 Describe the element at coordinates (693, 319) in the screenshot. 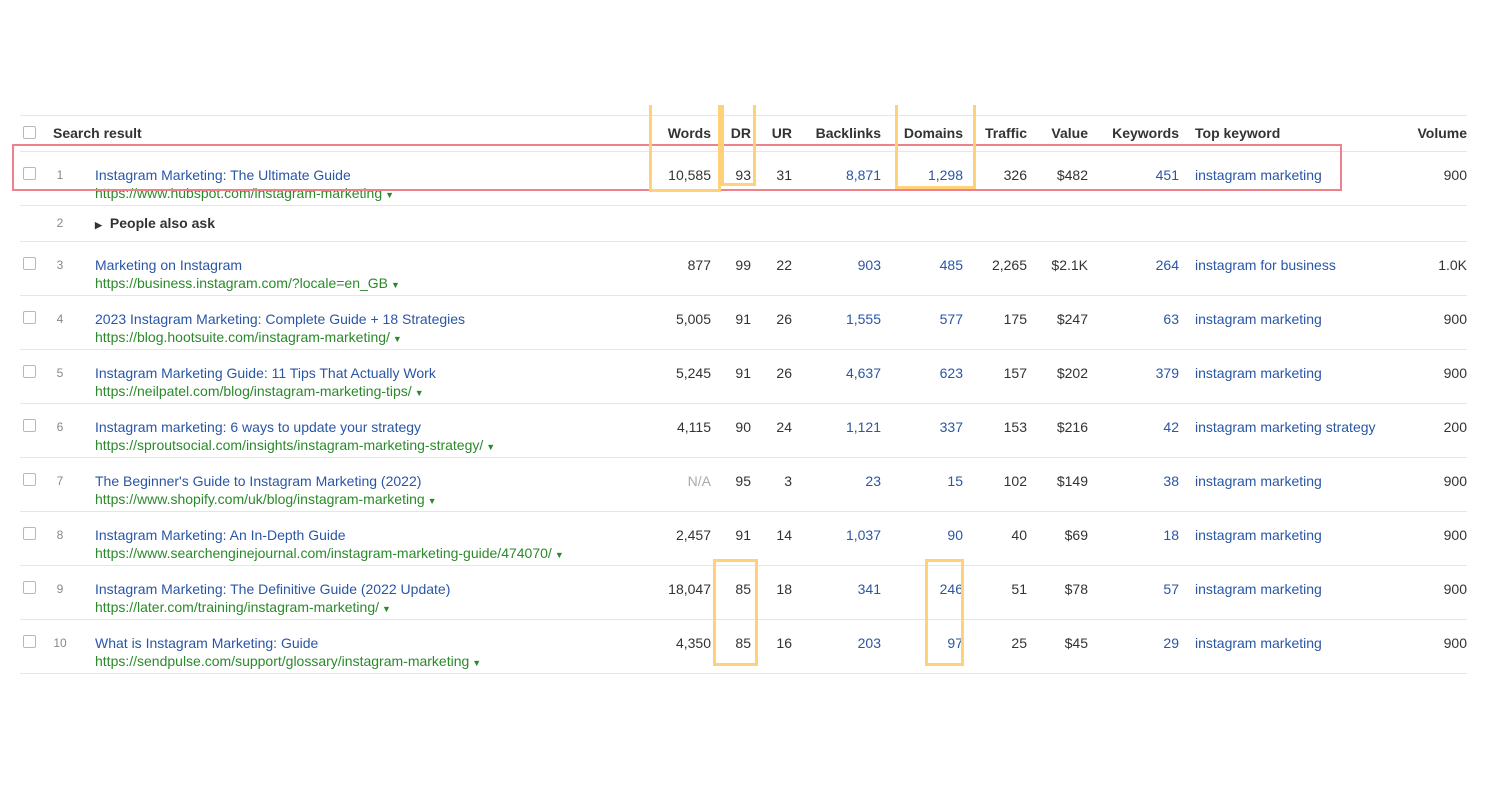

I see `words-value: 5,005` at that location.